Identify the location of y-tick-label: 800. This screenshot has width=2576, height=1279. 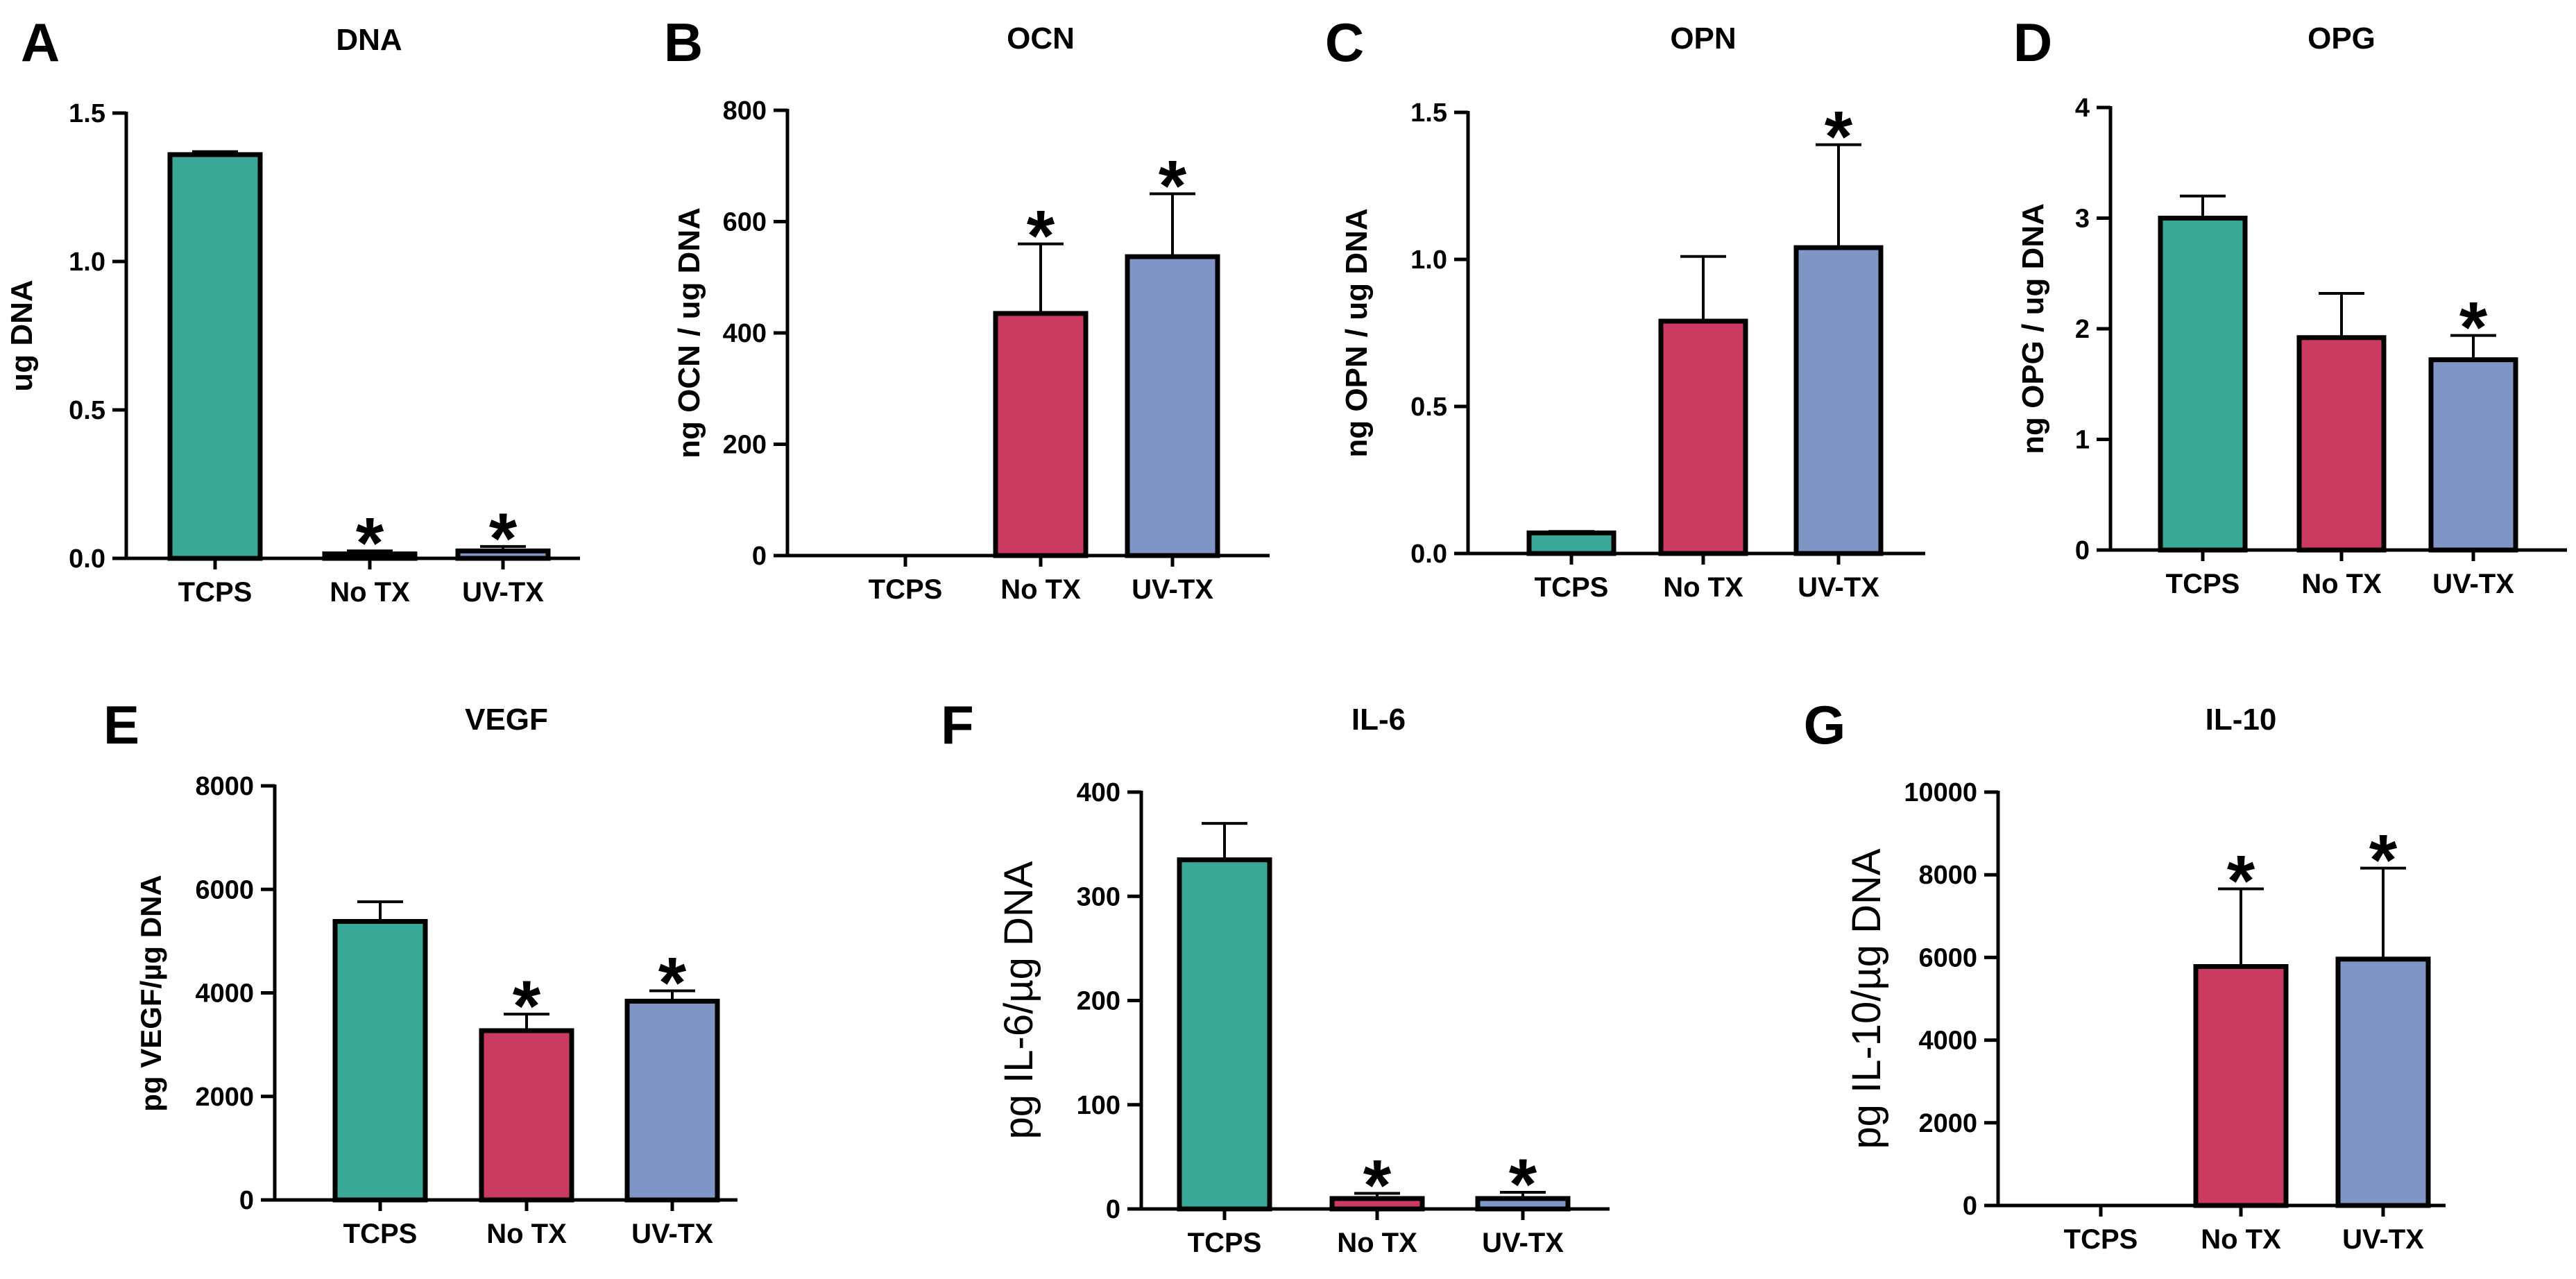
(745, 111).